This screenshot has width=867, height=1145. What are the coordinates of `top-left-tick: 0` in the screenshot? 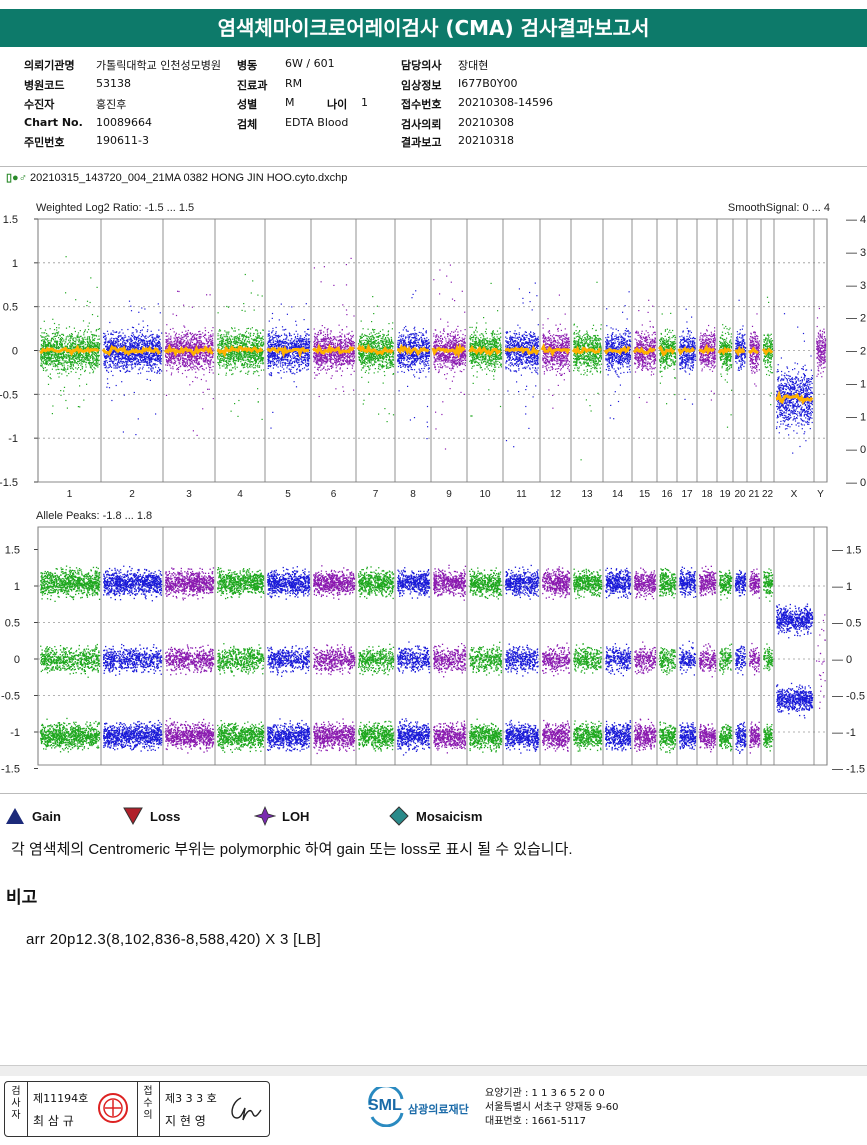 It's located at (15, 352).